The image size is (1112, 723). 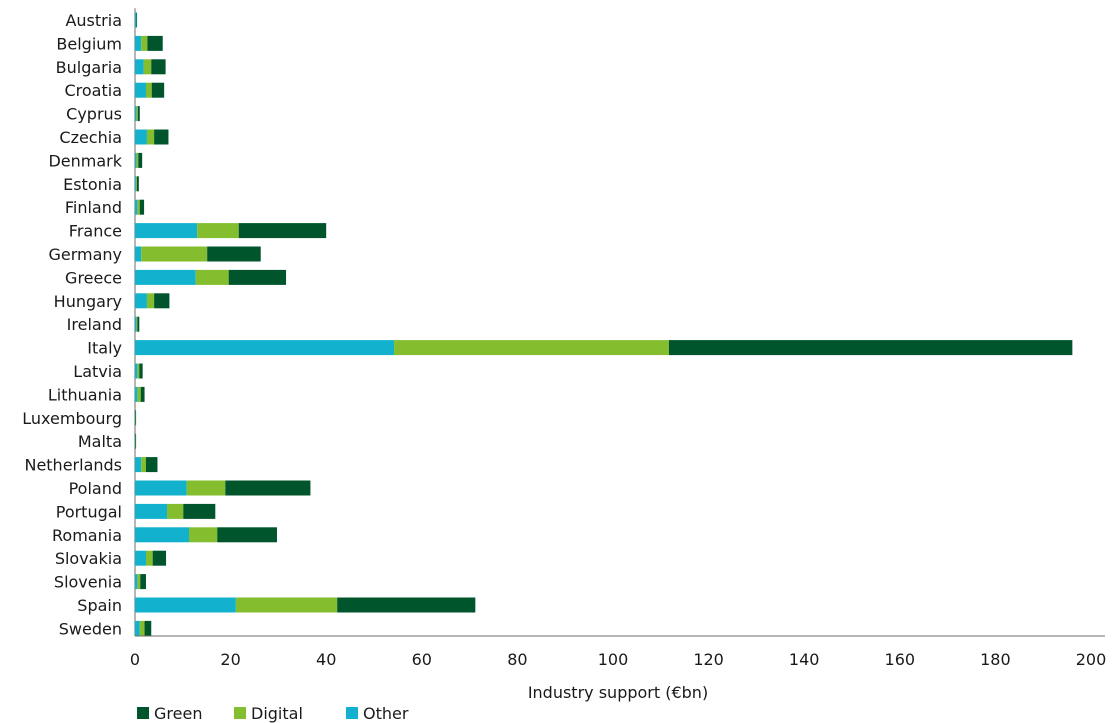 I want to click on category-label-finland: Finland, so click(x=93, y=207).